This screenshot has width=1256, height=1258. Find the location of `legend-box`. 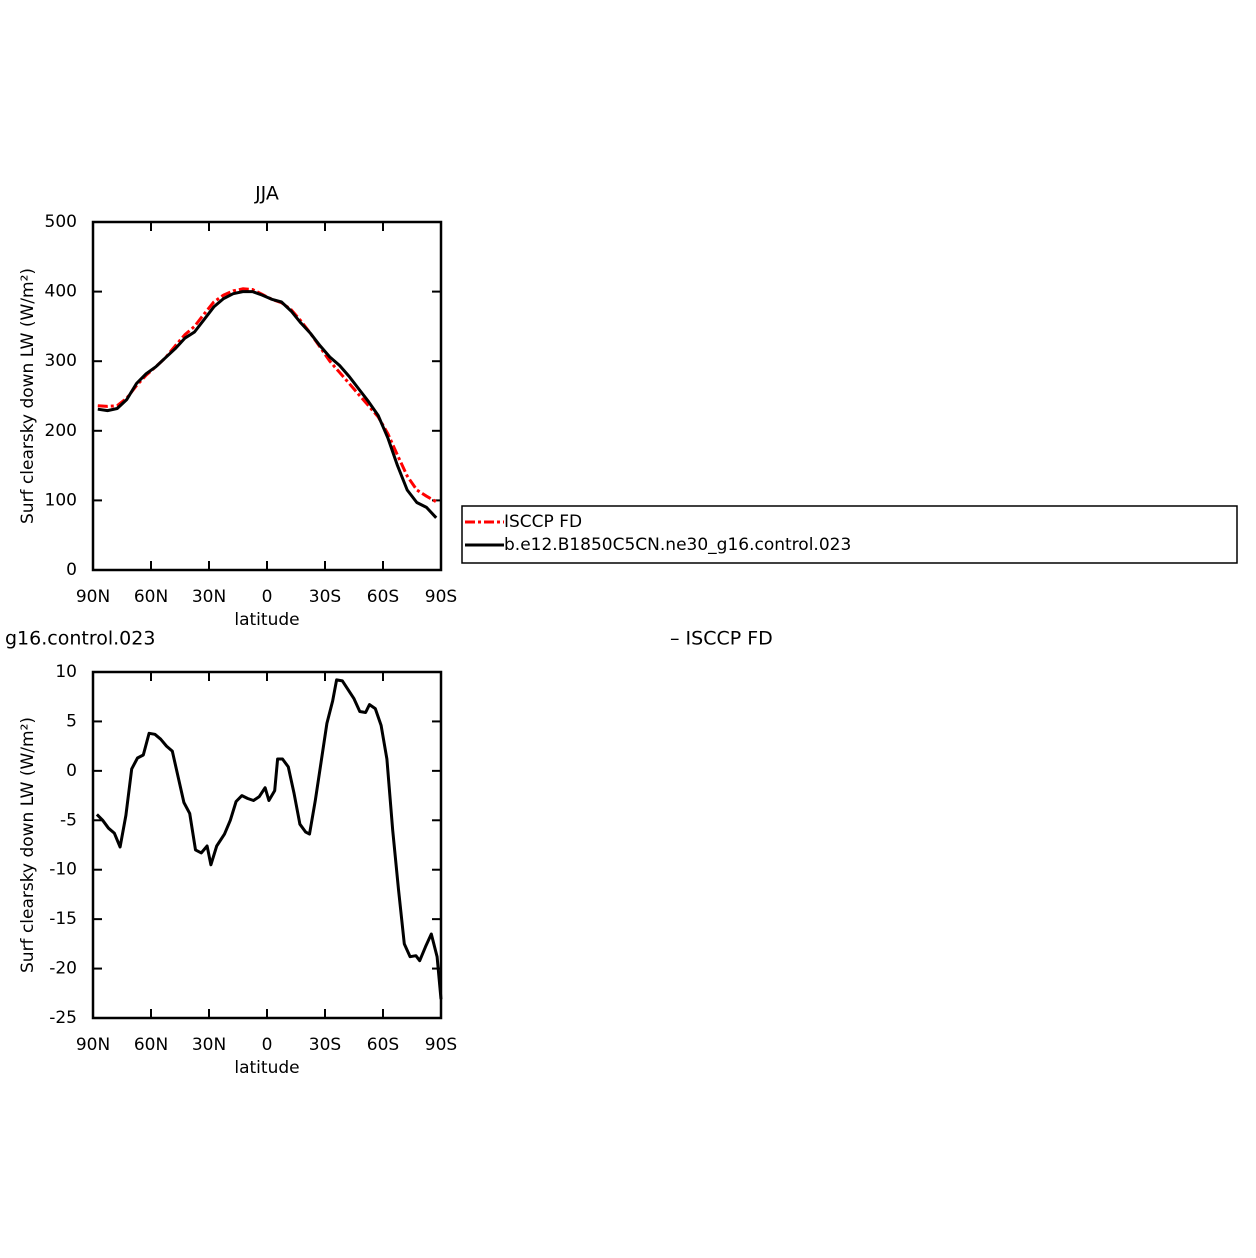

legend-box is located at coordinates (849, 534).